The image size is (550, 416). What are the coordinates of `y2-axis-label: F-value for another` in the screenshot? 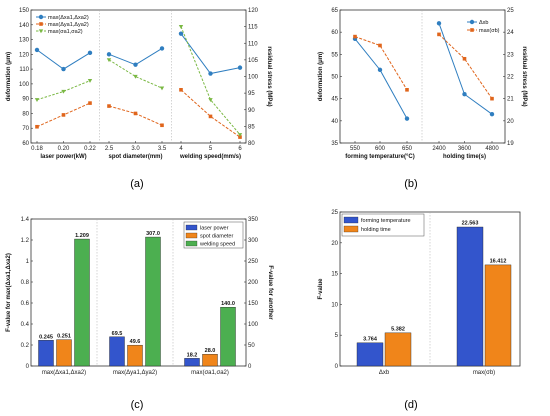 It's located at (270, 292).